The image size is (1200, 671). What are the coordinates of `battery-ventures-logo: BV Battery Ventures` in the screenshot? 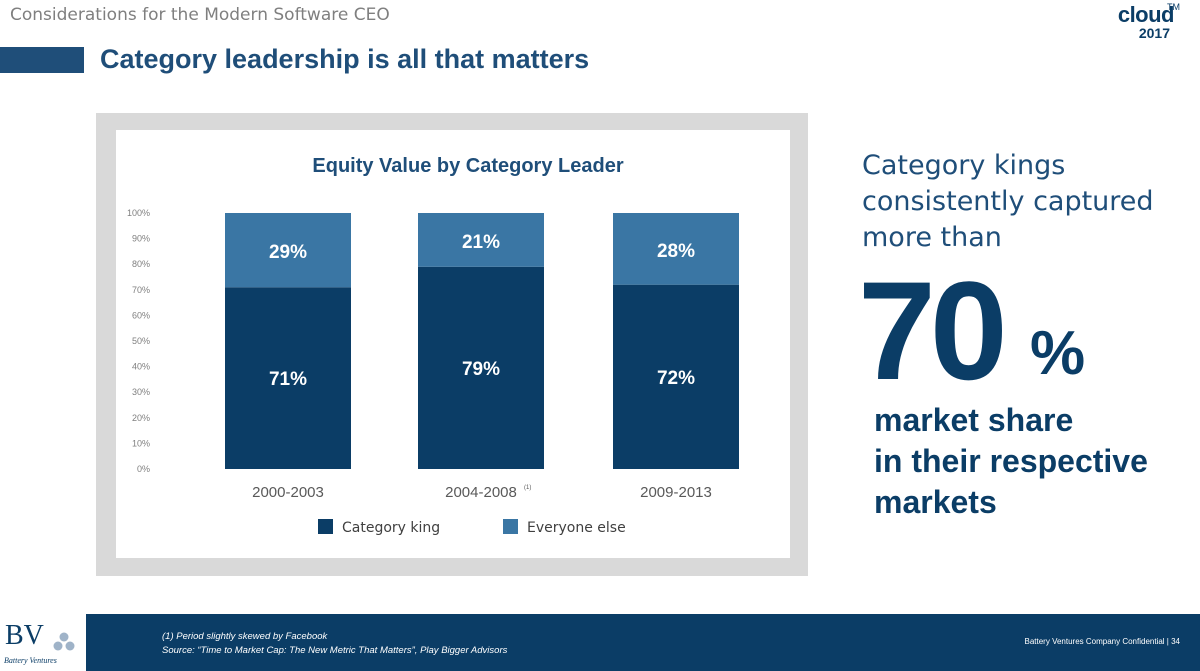 It's located at (43, 642).